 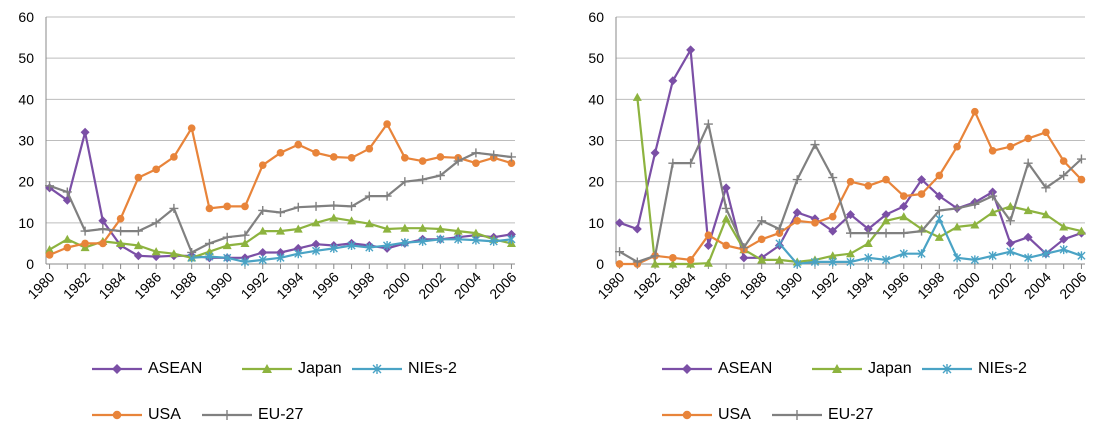 I want to click on legend-item-nies-2: NIEs-2, so click(x=973, y=369).